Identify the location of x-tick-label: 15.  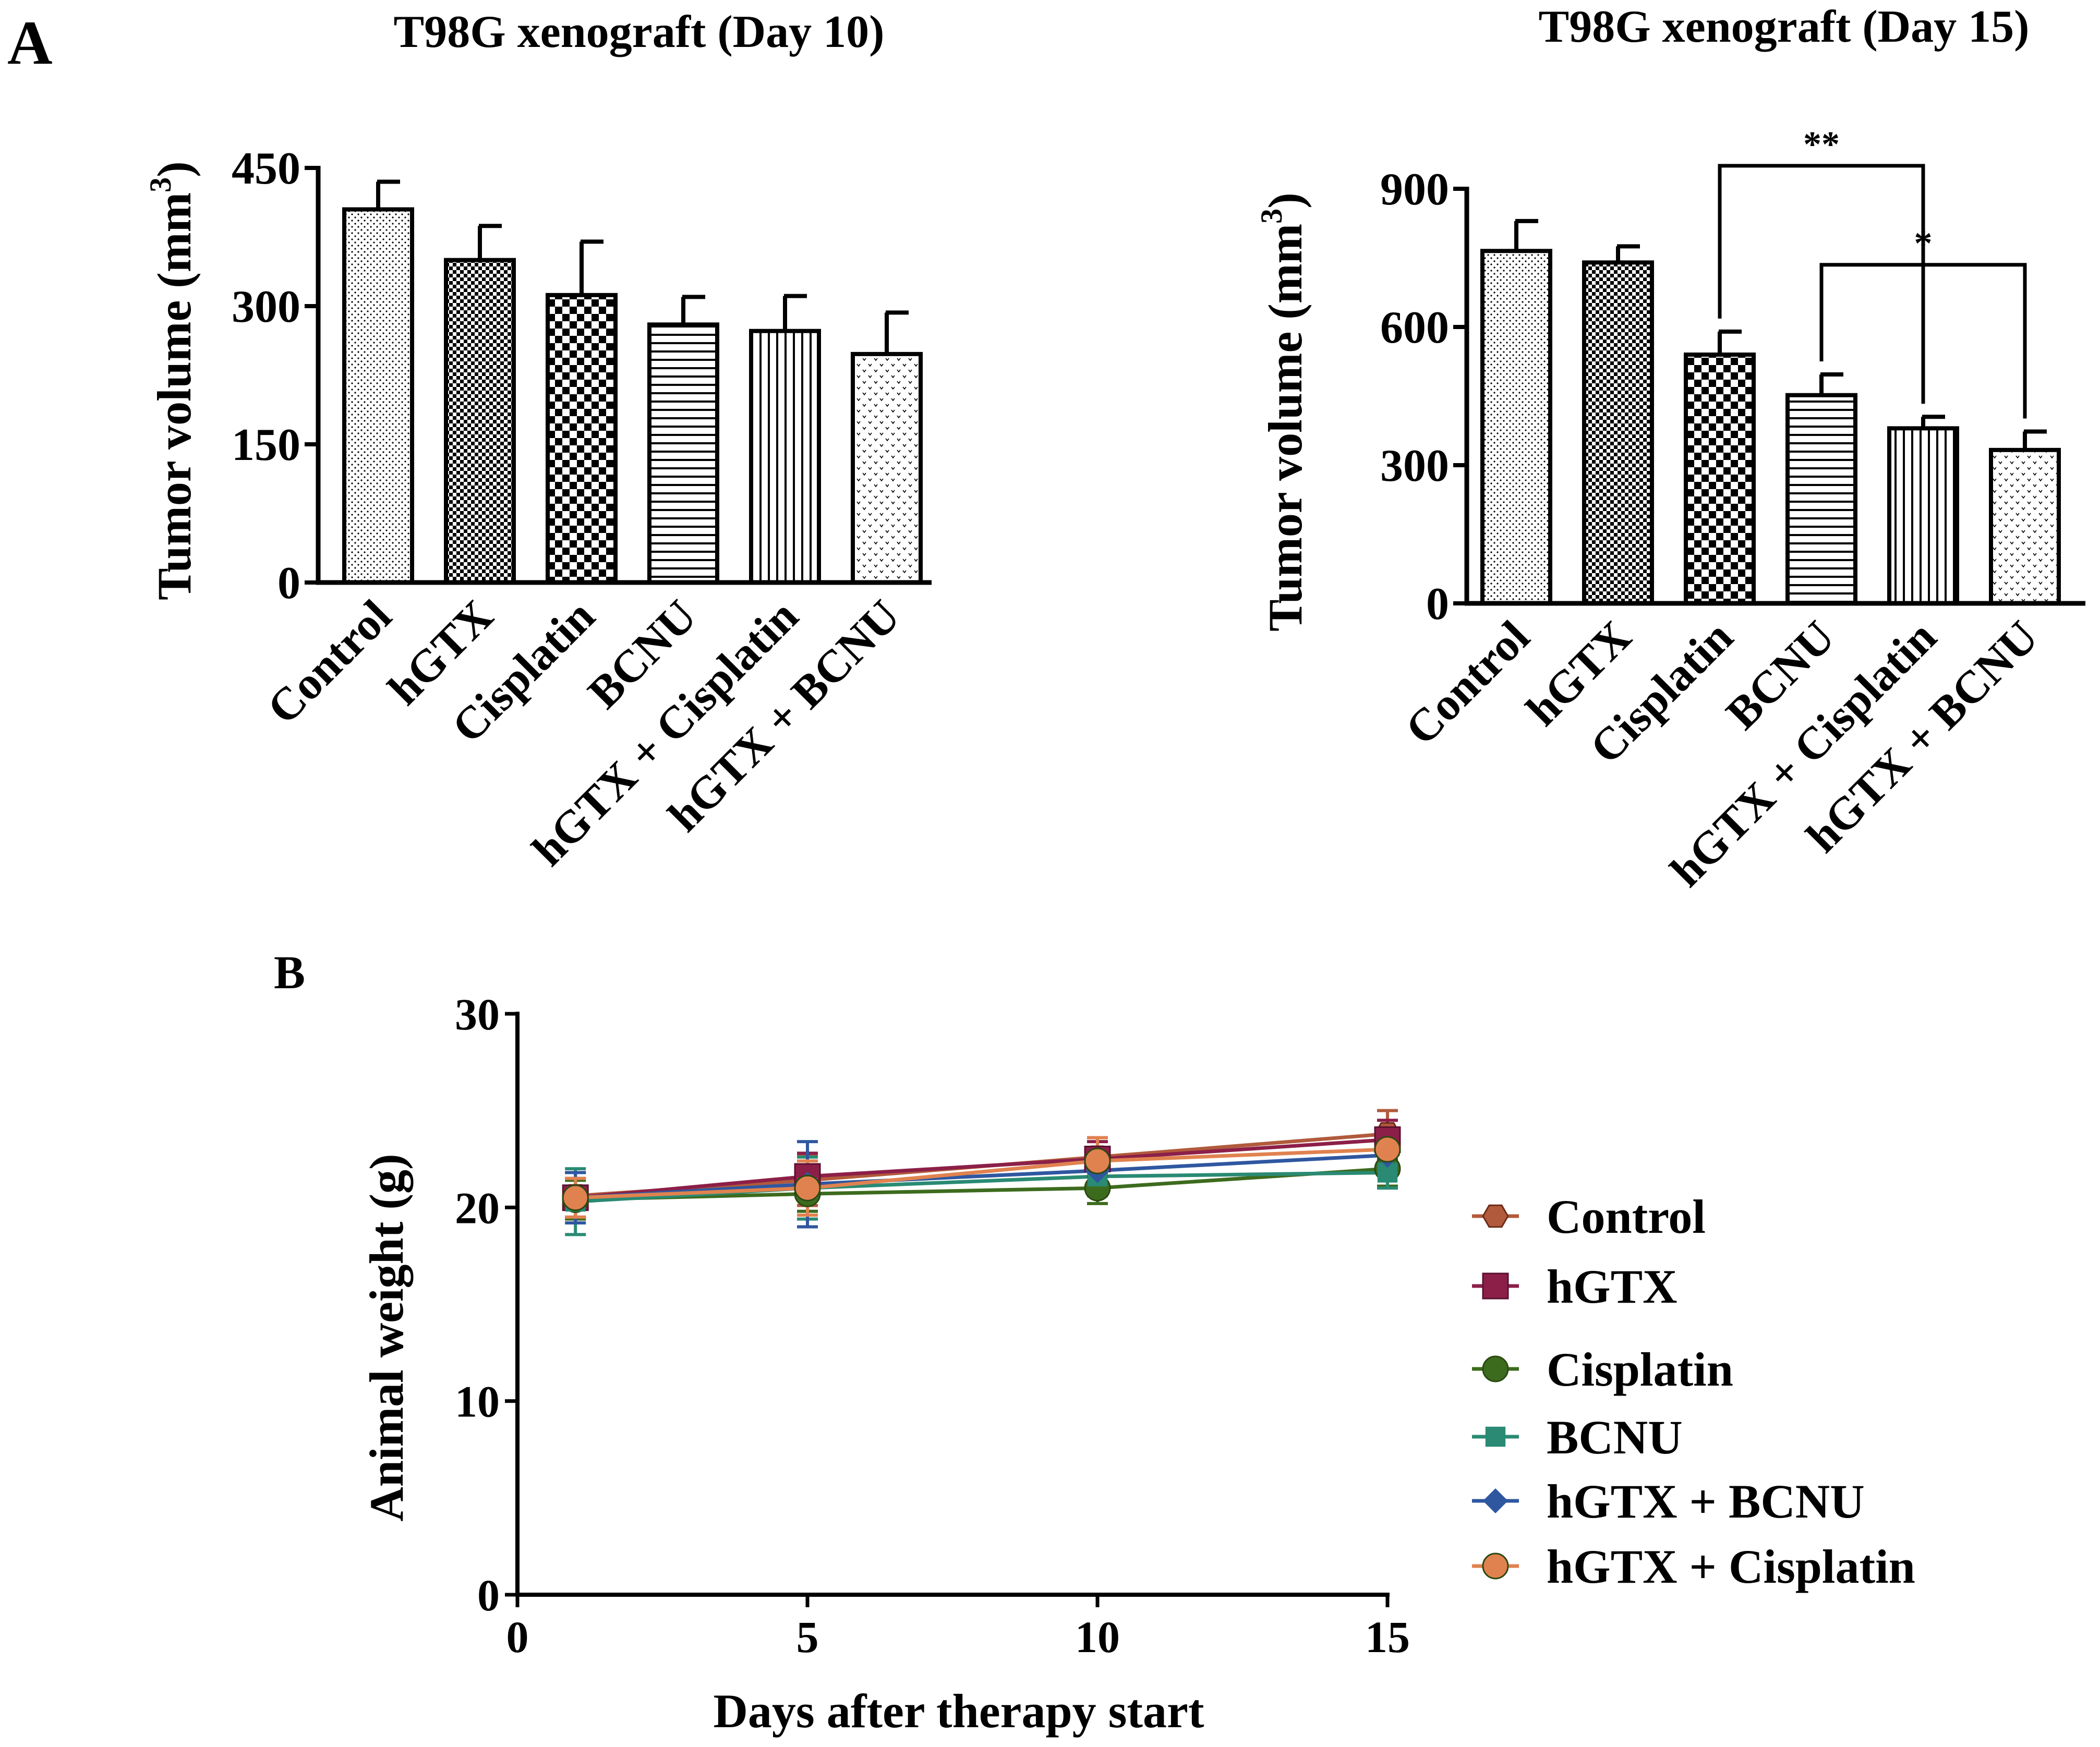
(1387, 1637).